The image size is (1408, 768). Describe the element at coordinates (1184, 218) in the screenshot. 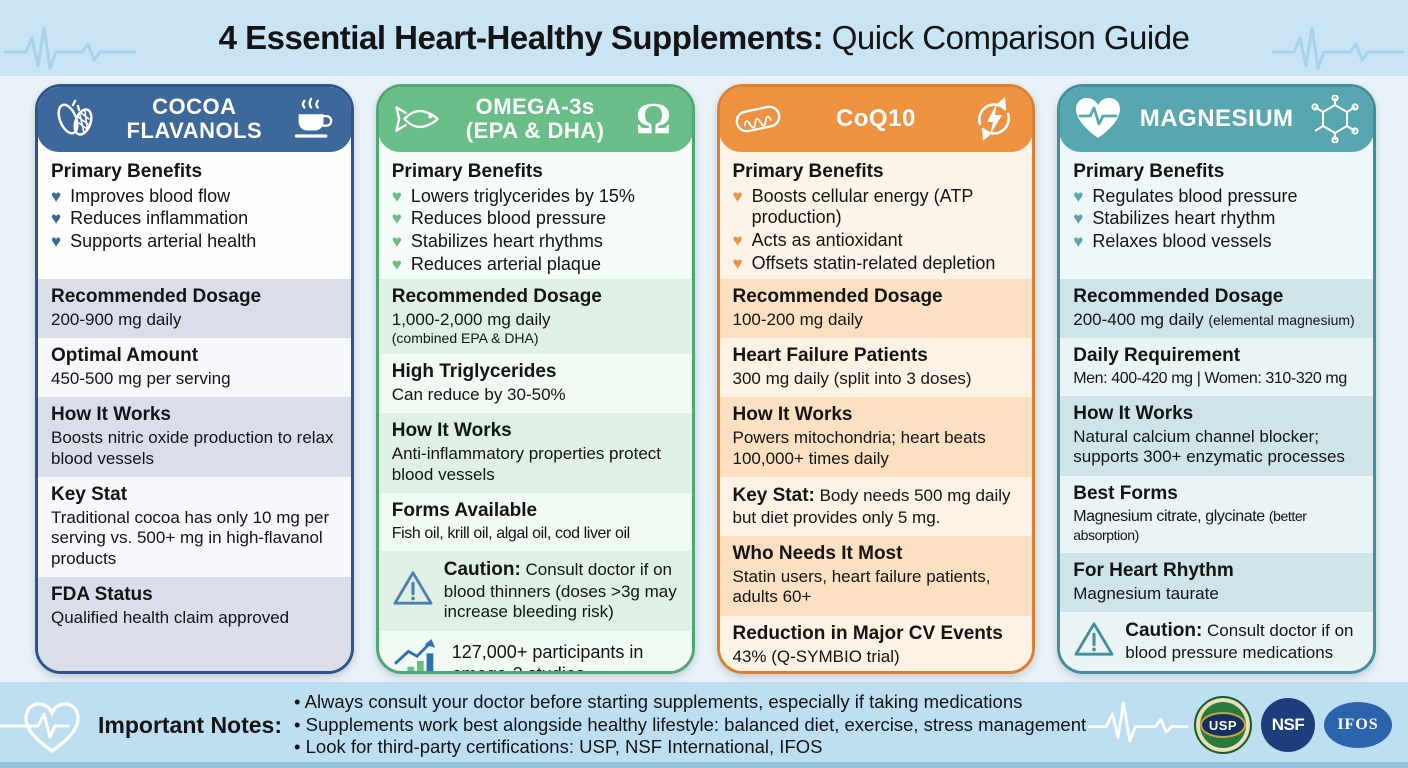

I see `benefit-text: Stabilizes heart rhythm` at that location.